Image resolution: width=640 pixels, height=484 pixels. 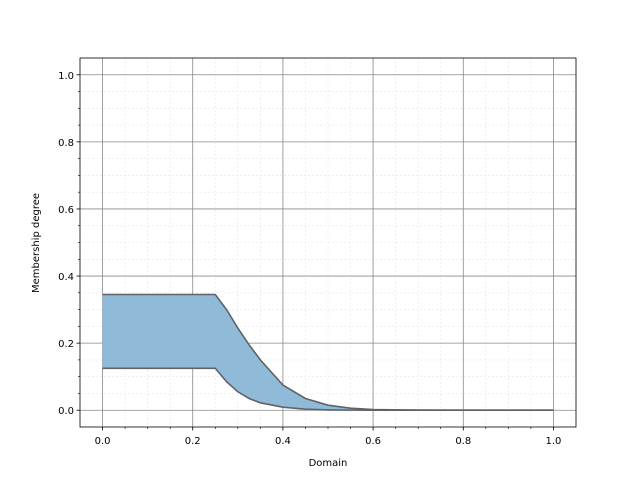 What do you see at coordinates (66, 76) in the screenshot?
I see `y-tick-label: 1.0` at bounding box center [66, 76].